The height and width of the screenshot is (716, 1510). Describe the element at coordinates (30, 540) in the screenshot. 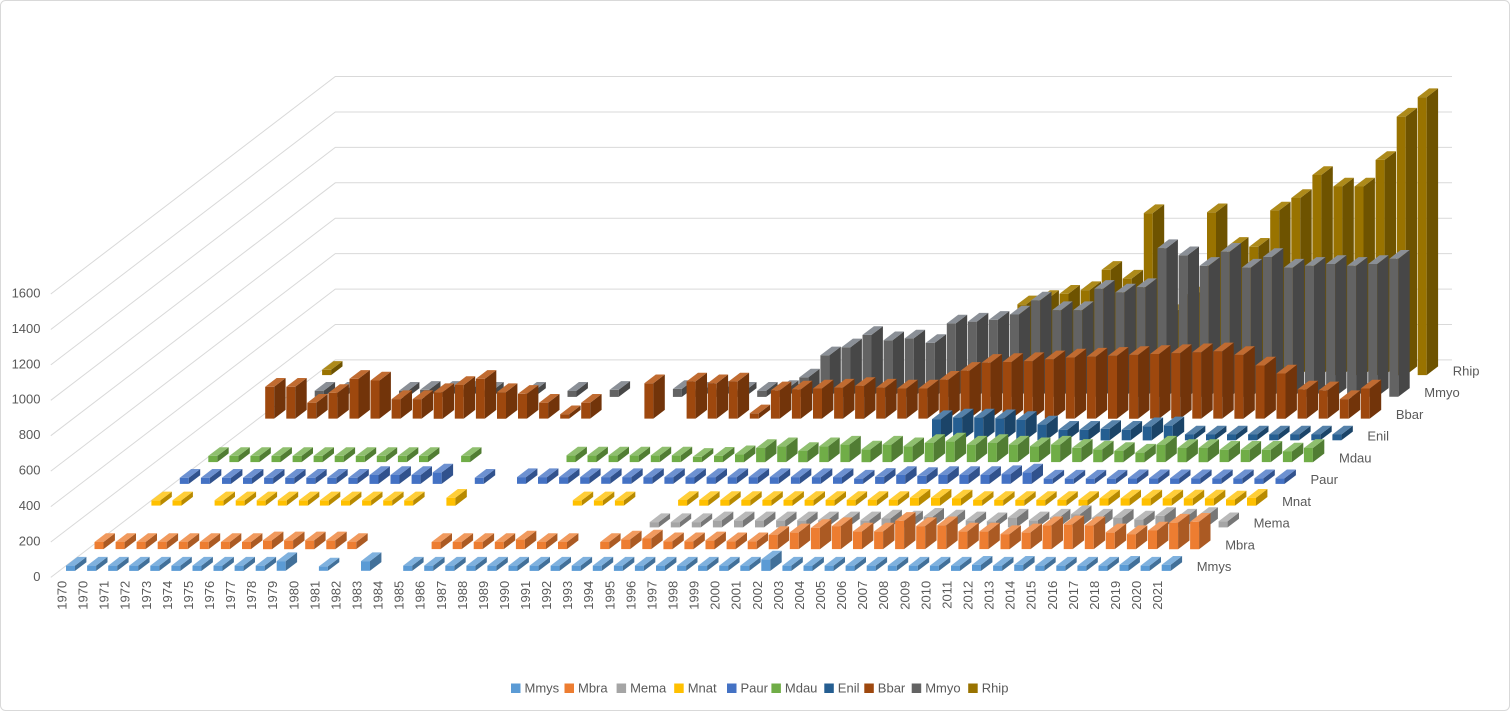

I see `svg-text: 200` at that location.